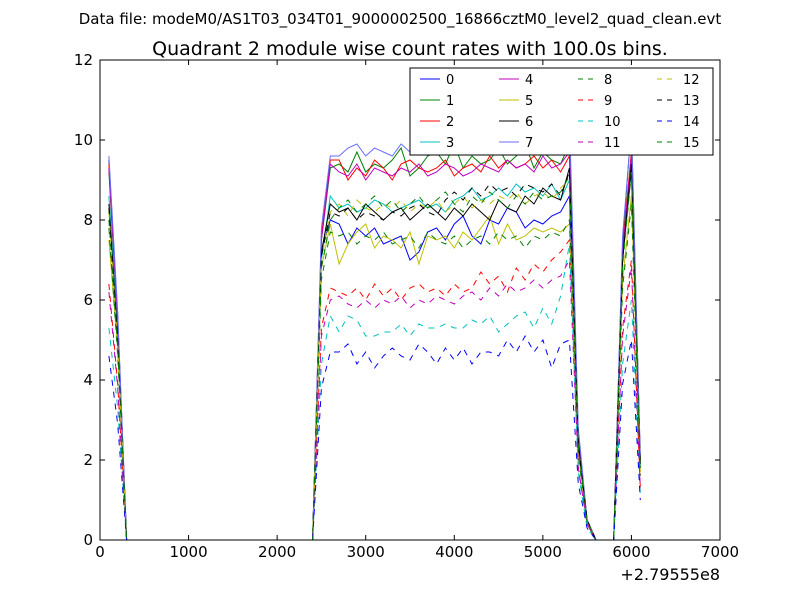  What do you see at coordinates (691, 122) in the screenshot?
I see `legend-label-14: 14` at bounding box center [691, 122].